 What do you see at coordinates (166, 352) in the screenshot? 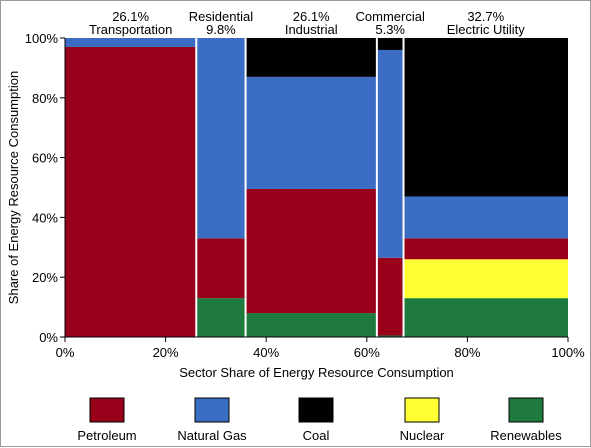
I see `x-tick-label: 20%` at bounding box center [166, 352].